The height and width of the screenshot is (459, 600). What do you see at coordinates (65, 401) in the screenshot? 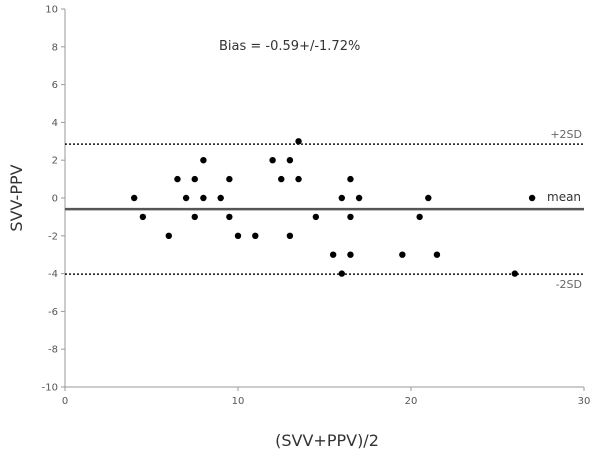
I see `x-tick-label: 0` at bounding box center [65, 401].